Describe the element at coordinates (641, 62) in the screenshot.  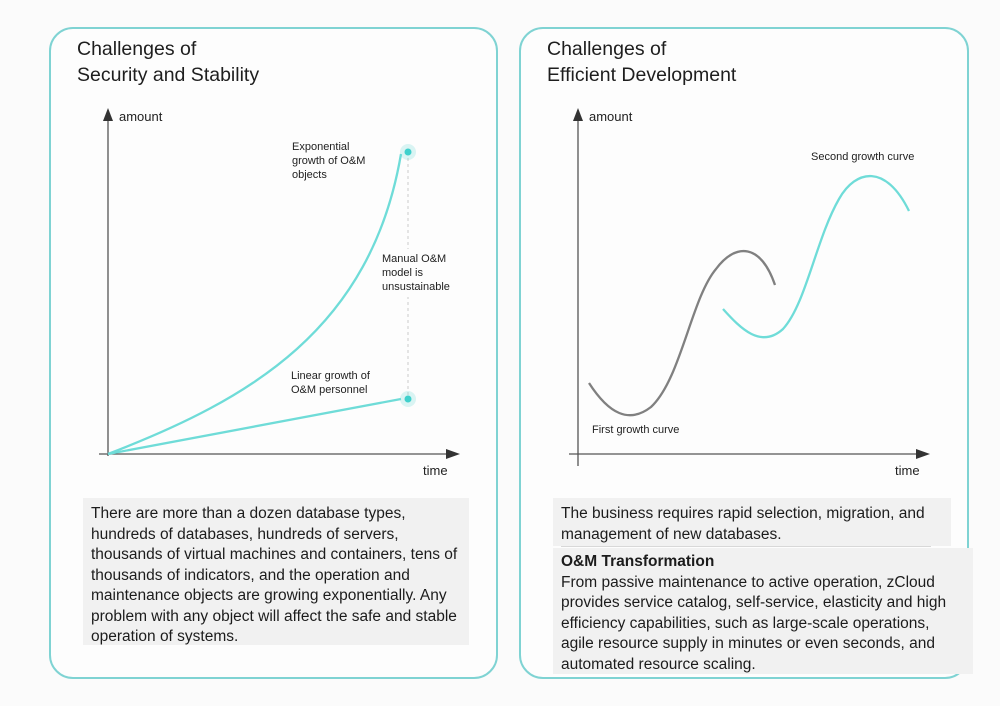
I see `panel-title: Challenges of Efficient Development` at that location.